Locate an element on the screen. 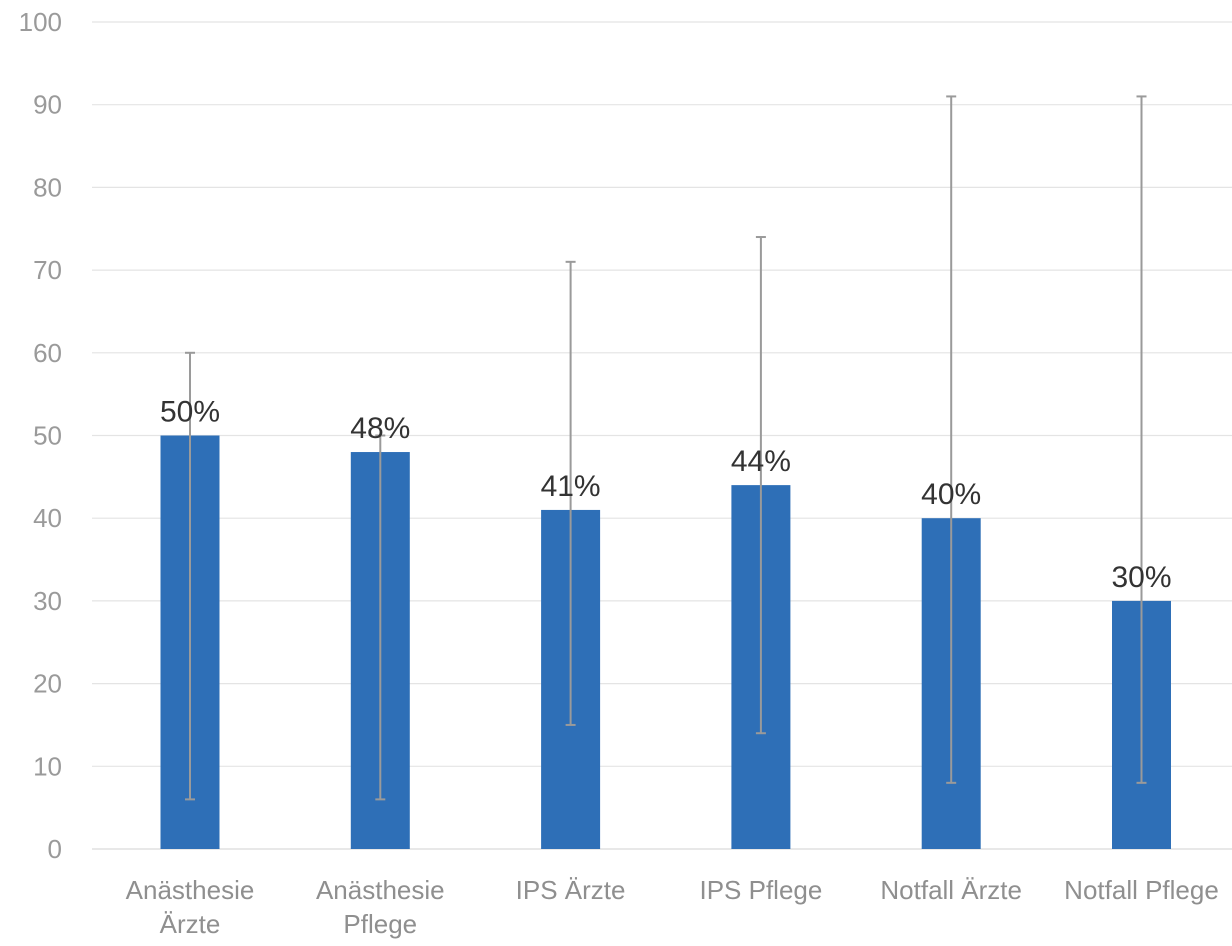  x-tick-label: IPS Pflege is located at coordinates (760, 890).